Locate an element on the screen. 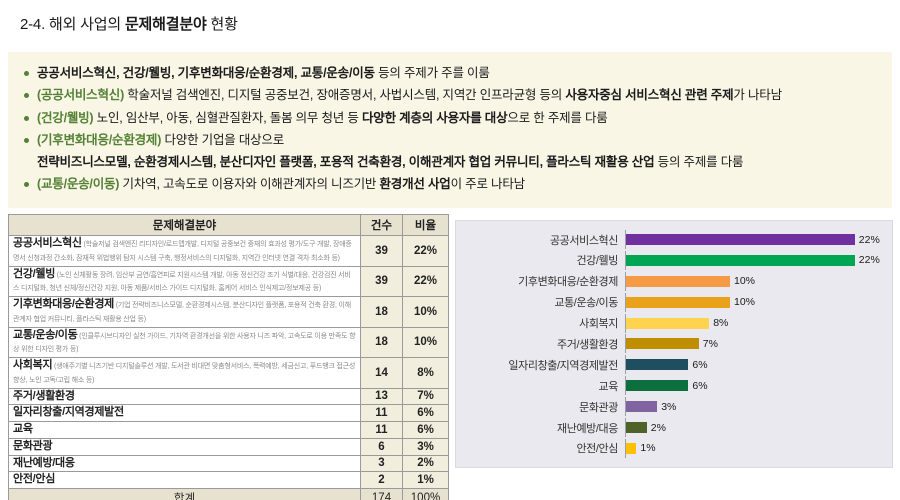 The height and width of the screenshot is (500, 900). chart-track: 6% is located at coordinates (755, 365).